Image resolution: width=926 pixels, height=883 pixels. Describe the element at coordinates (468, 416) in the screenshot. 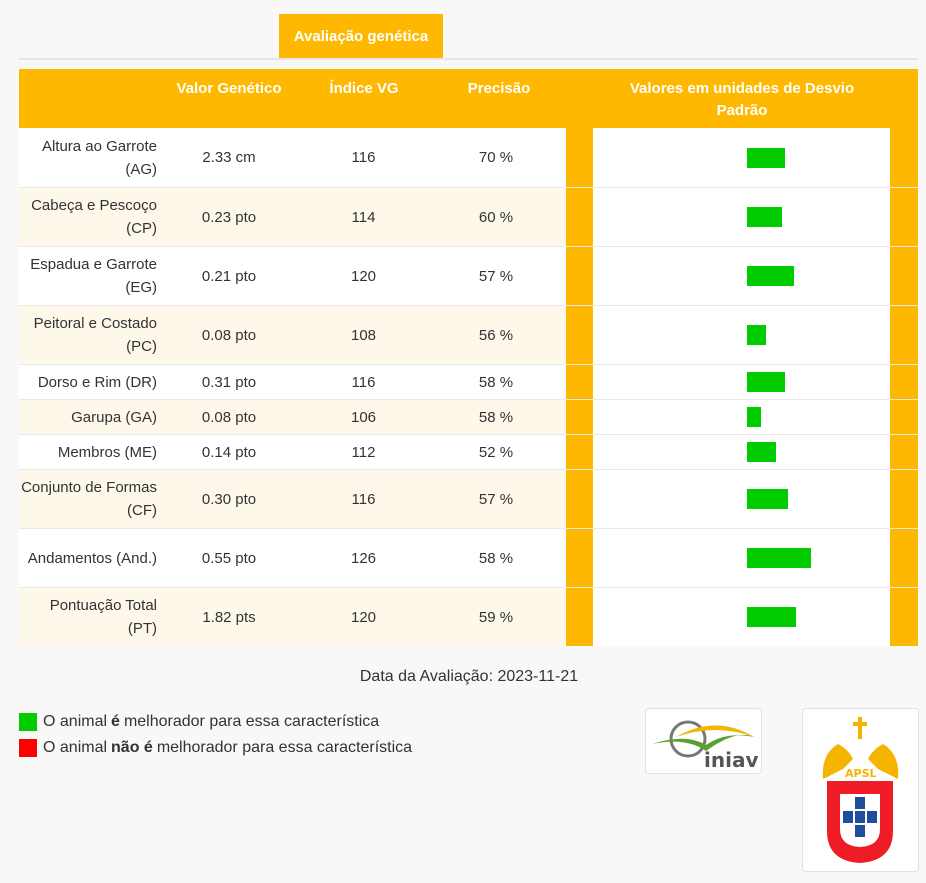

I see `table-row: Garupa (GA) 0.08 pto 106 58 %` at that location.